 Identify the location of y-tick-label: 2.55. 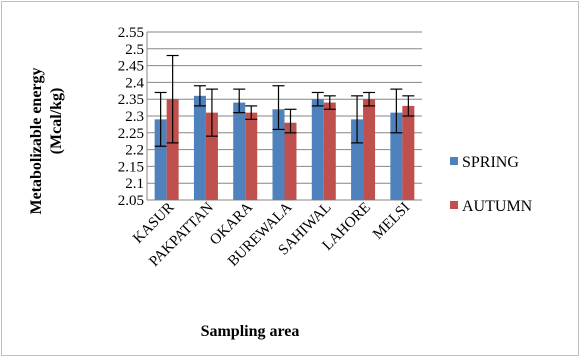
(131, 33).